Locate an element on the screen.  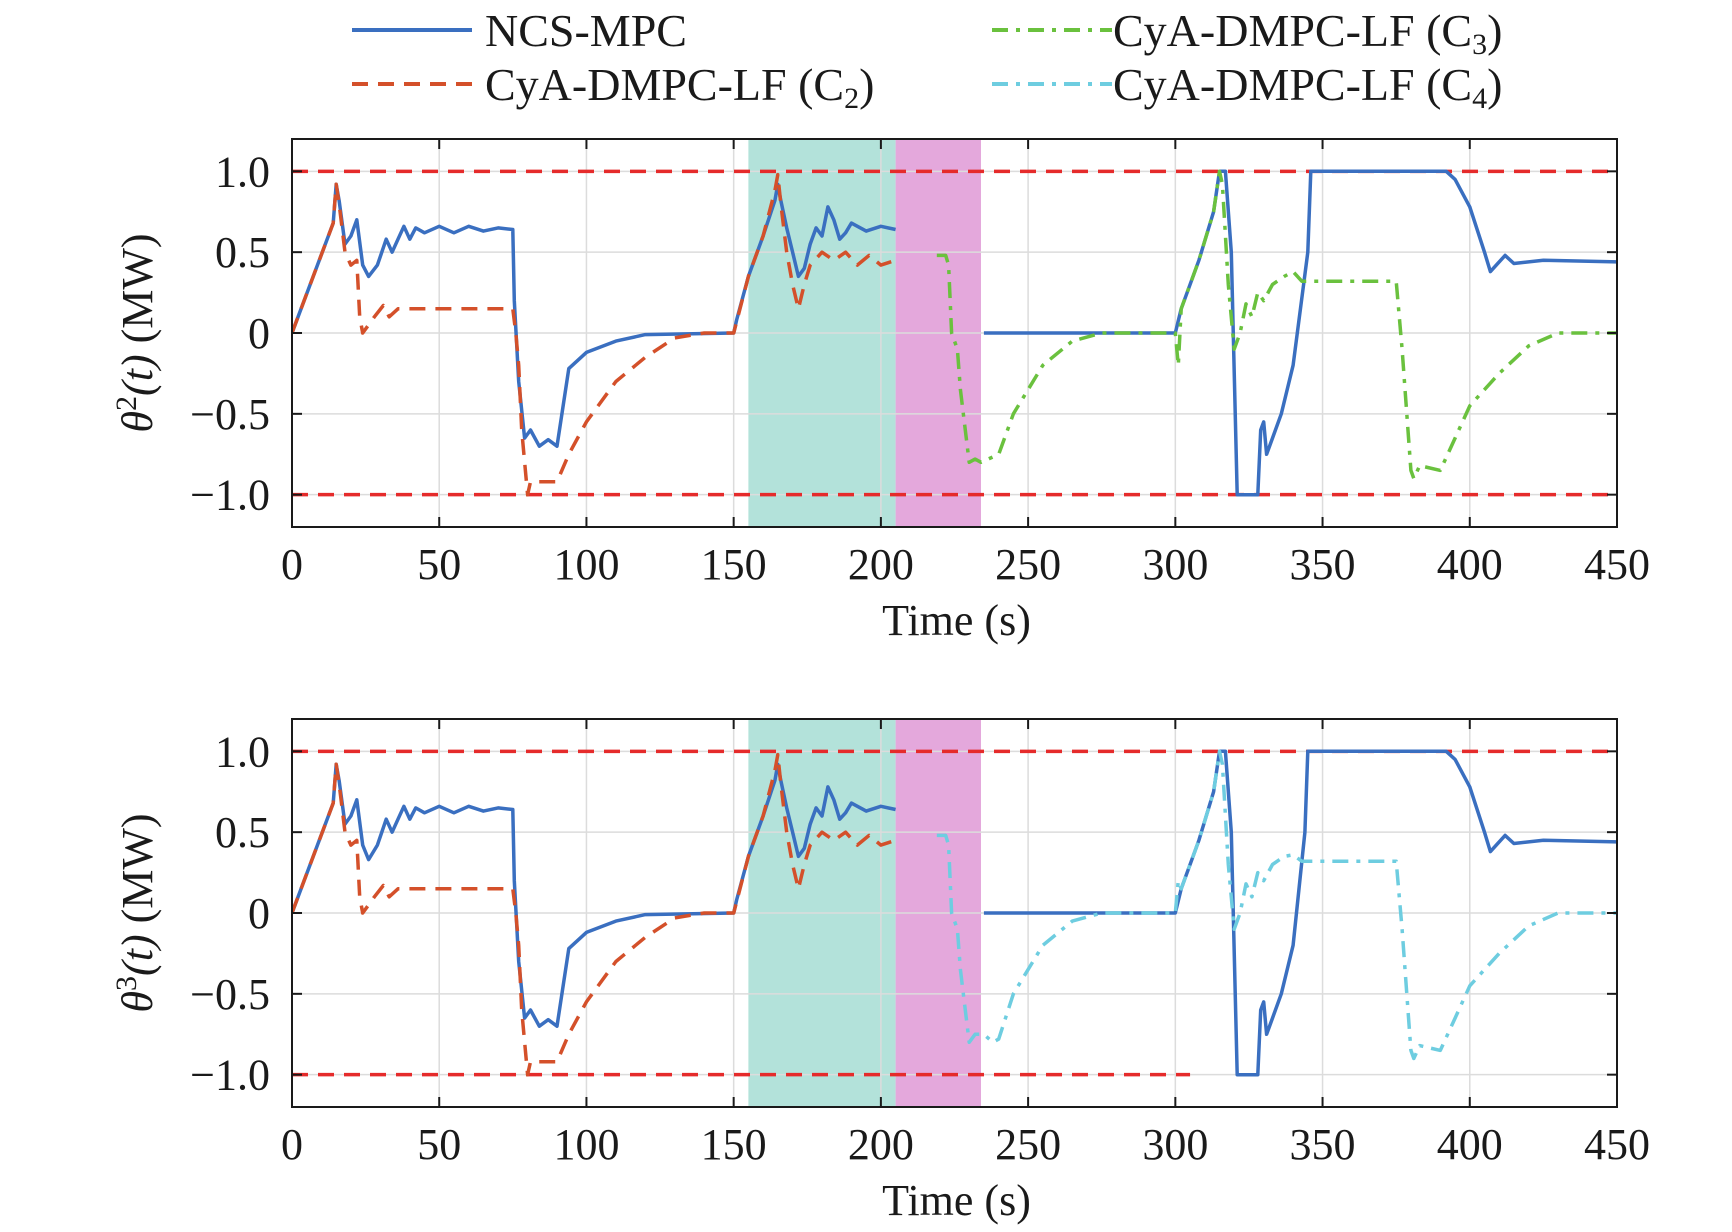
series-line-cya-dmpc-lf-c4--0 is located at coordinates (1276, 905).